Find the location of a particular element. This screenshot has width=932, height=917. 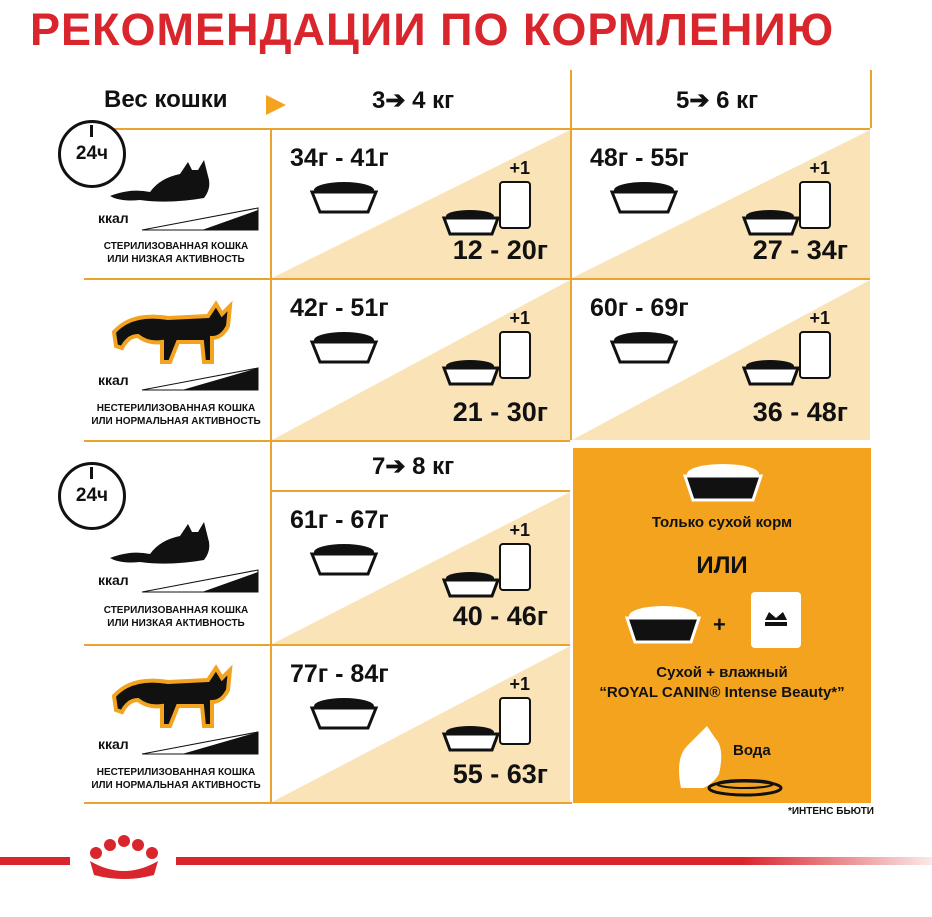

weight-header-3-4: 3➔ 4 кг is located at coordinates (413, 100).